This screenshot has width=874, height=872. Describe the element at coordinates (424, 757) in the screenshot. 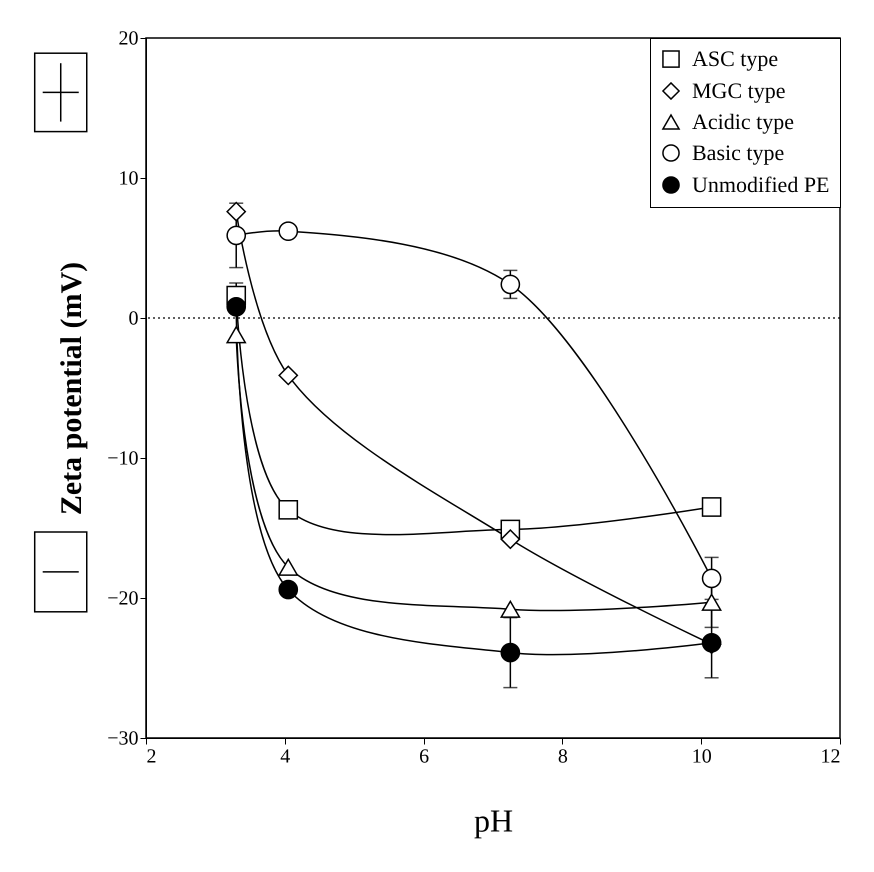

I see `x-tick-label: 6` at that location.